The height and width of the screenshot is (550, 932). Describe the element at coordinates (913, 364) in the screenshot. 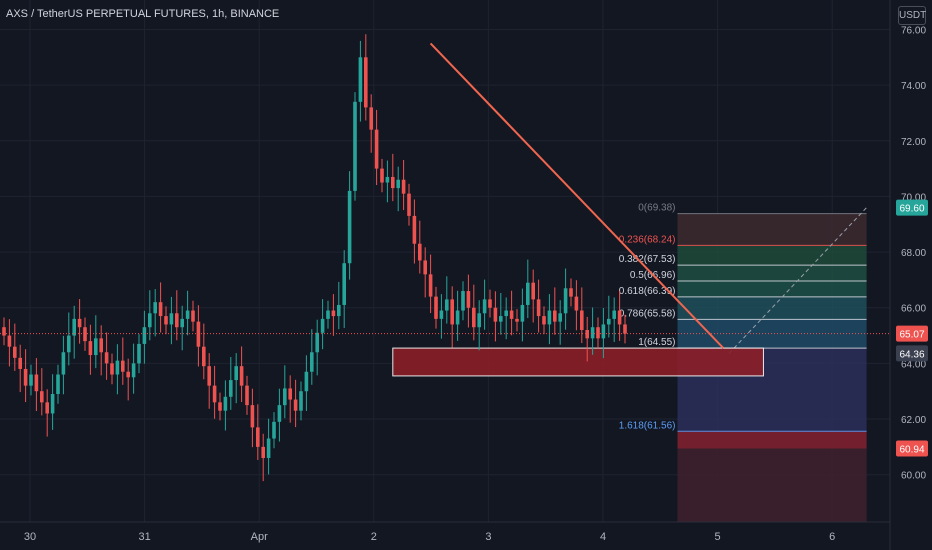

I see `y-tick-label: 64.00` at that location.